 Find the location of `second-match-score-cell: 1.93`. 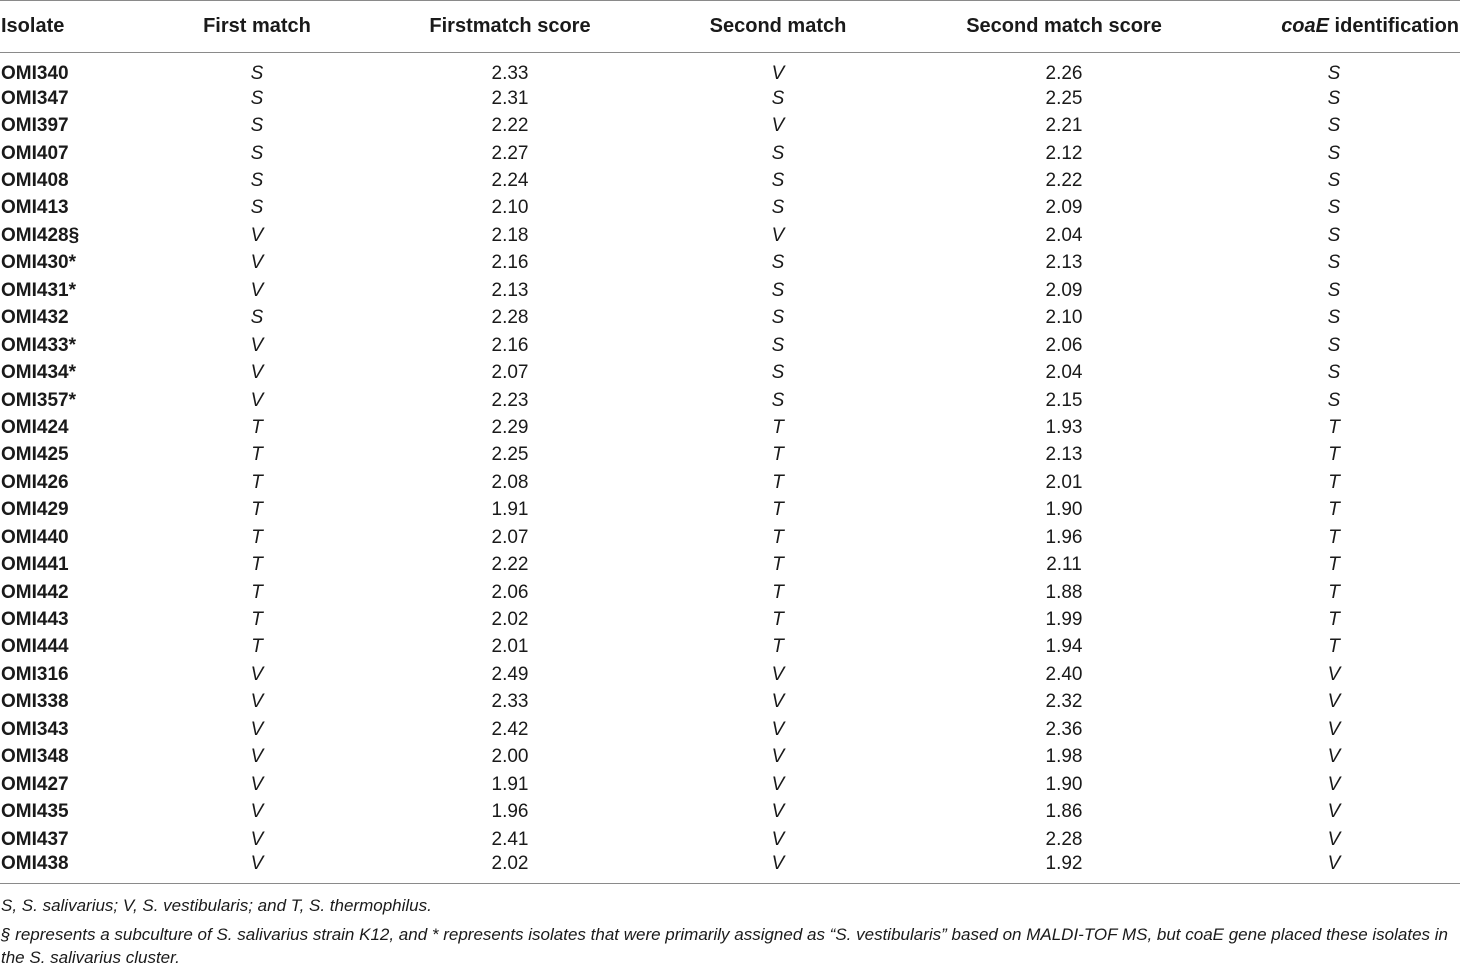

second-match-score-cell: 1.93 is located at coordinates (1064, 427).